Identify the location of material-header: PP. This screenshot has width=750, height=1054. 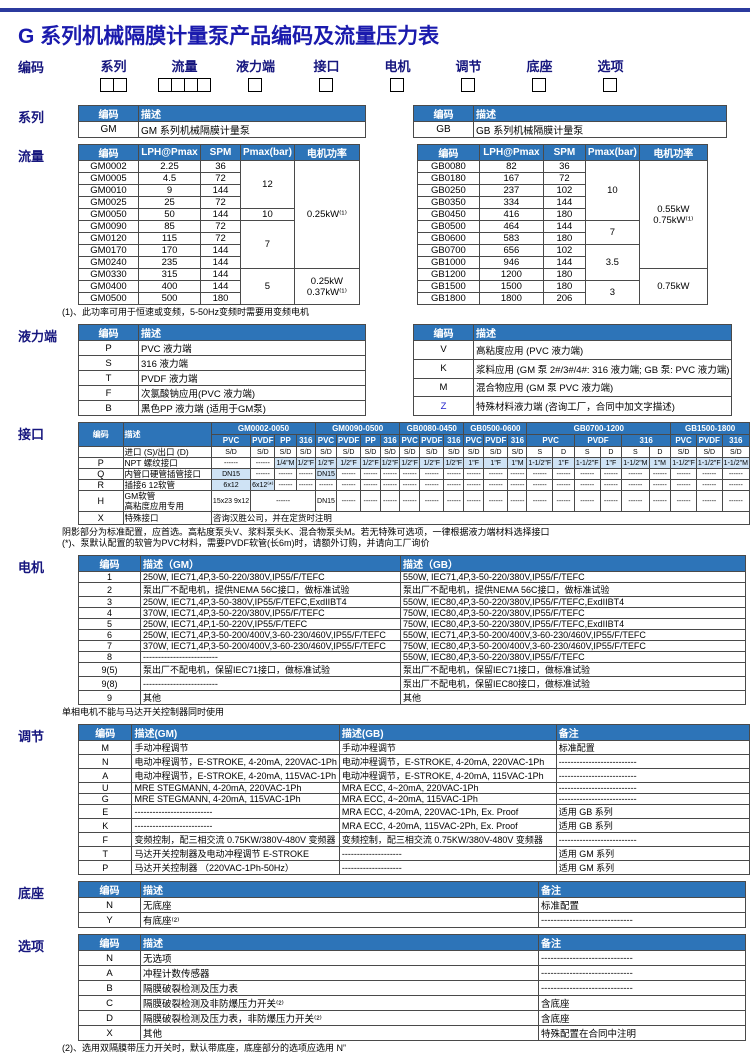
(285, 440).